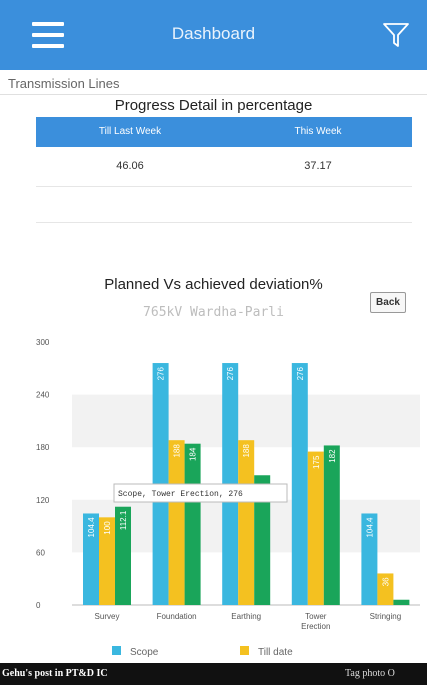  I want to click on y-tick-label: 240, so click(43, 395).